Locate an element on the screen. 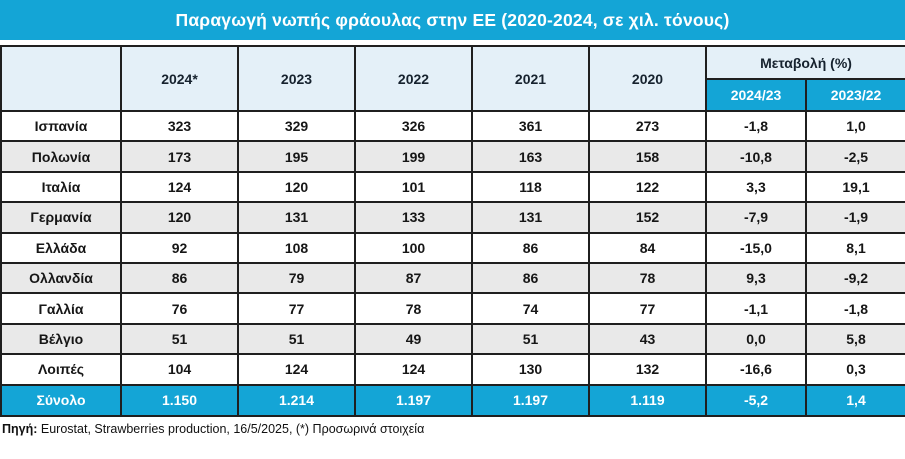 The height and width of the screenshot is (459, 905). value-cell: 273 is located at coordinates (647, 126).